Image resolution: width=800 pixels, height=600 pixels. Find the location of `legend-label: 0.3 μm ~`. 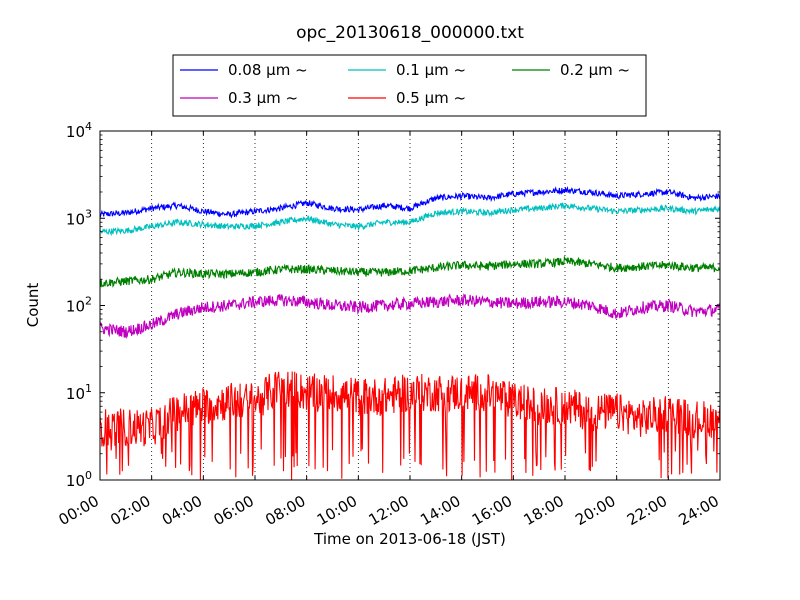

legend-label: 0.3 μm ~ is located at coordinates (263, 98).